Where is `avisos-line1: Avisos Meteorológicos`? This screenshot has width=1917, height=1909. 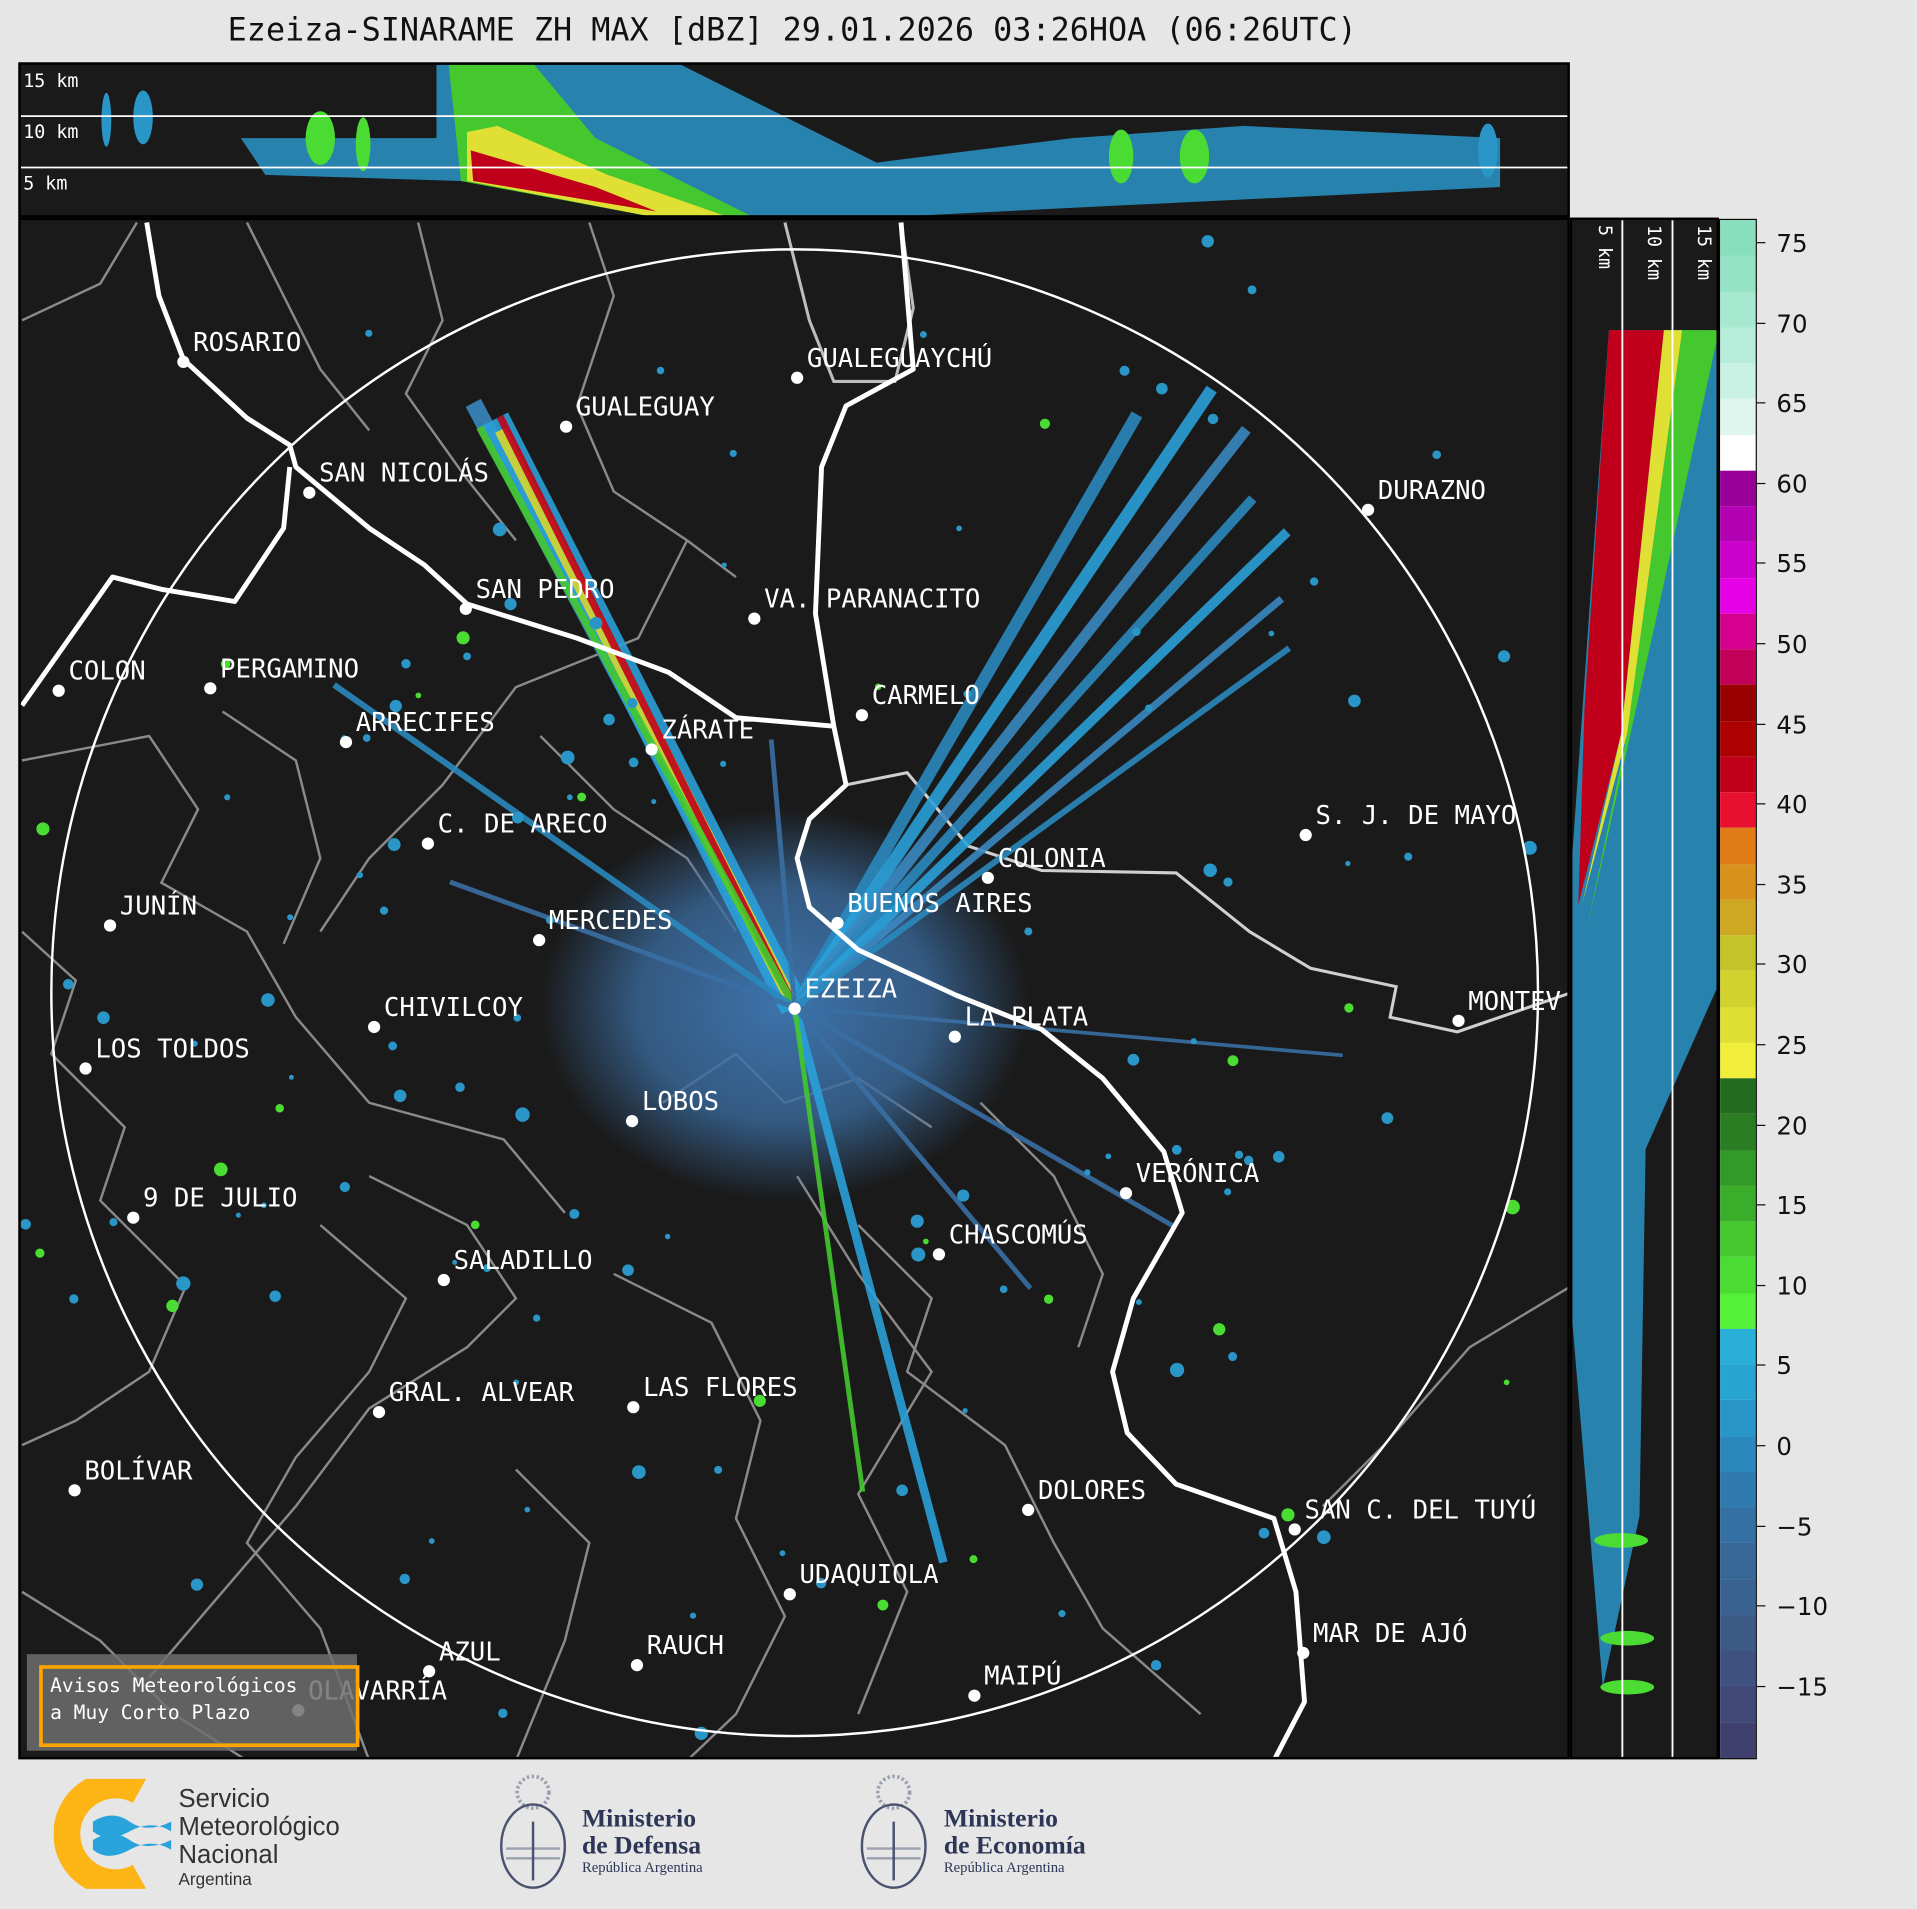
avisos-line1: Avisos Meteorológicos is located at coordinates (174, 1685).